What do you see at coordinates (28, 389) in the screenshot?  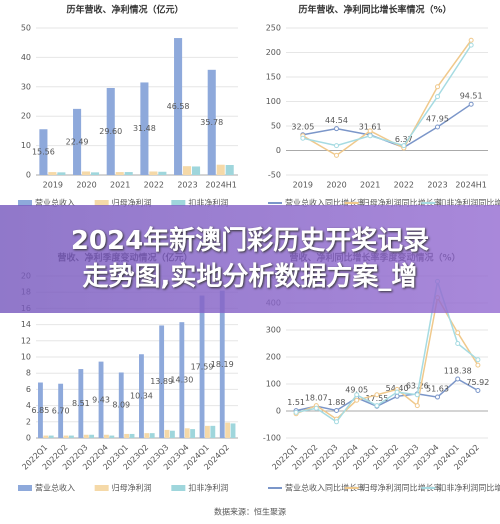 I see `y-tick-label: 6` at bounding box center [28, 389].